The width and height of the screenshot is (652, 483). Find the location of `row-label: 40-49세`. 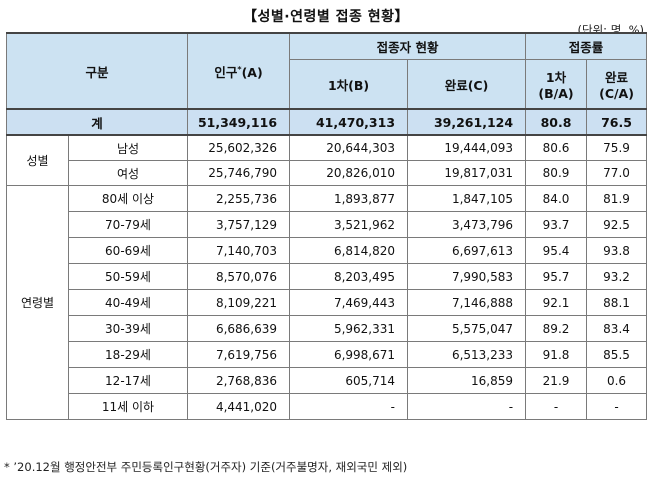

row-label: 40-49세 is located at coordinates (128, 302).